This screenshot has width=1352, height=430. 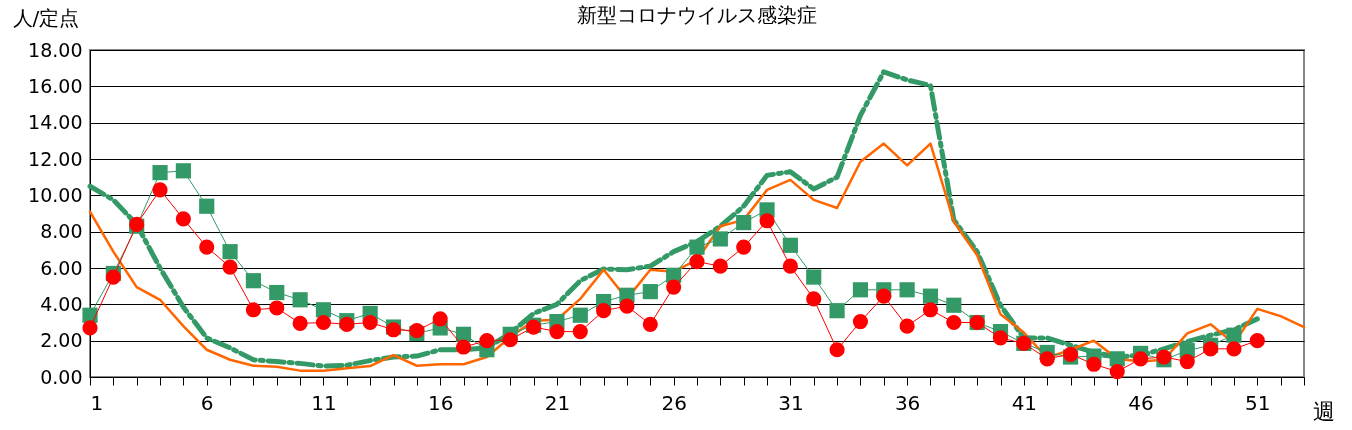 What do you see at coordinates (61, 340) in the screenshot?
I see `y-tick-label: 2.00` at bounding box center [61, 340].